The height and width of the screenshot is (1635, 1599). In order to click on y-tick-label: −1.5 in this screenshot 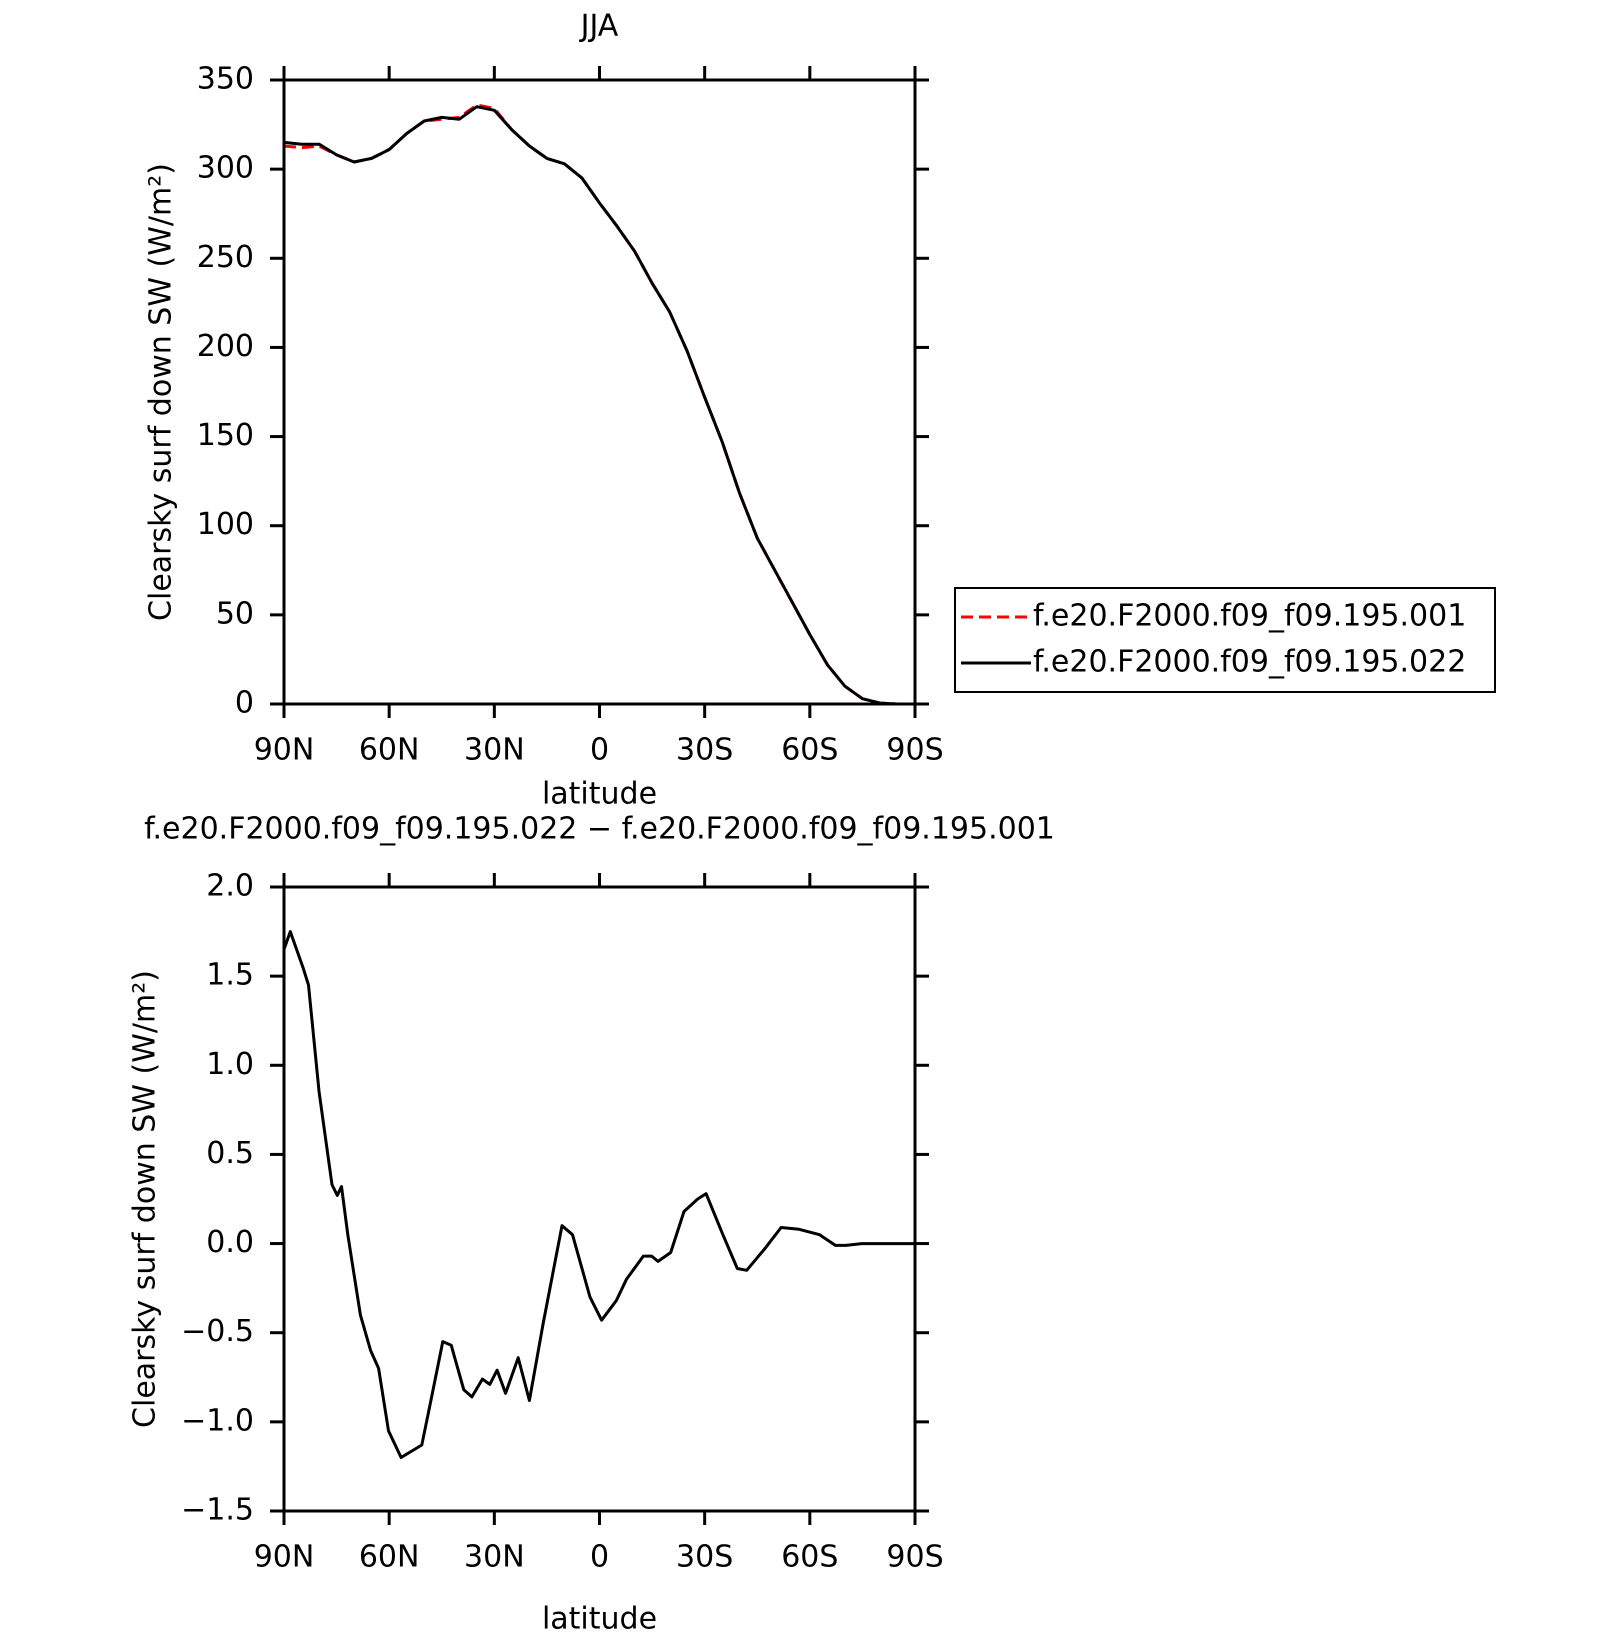, I will do `click(217, 1510)`.